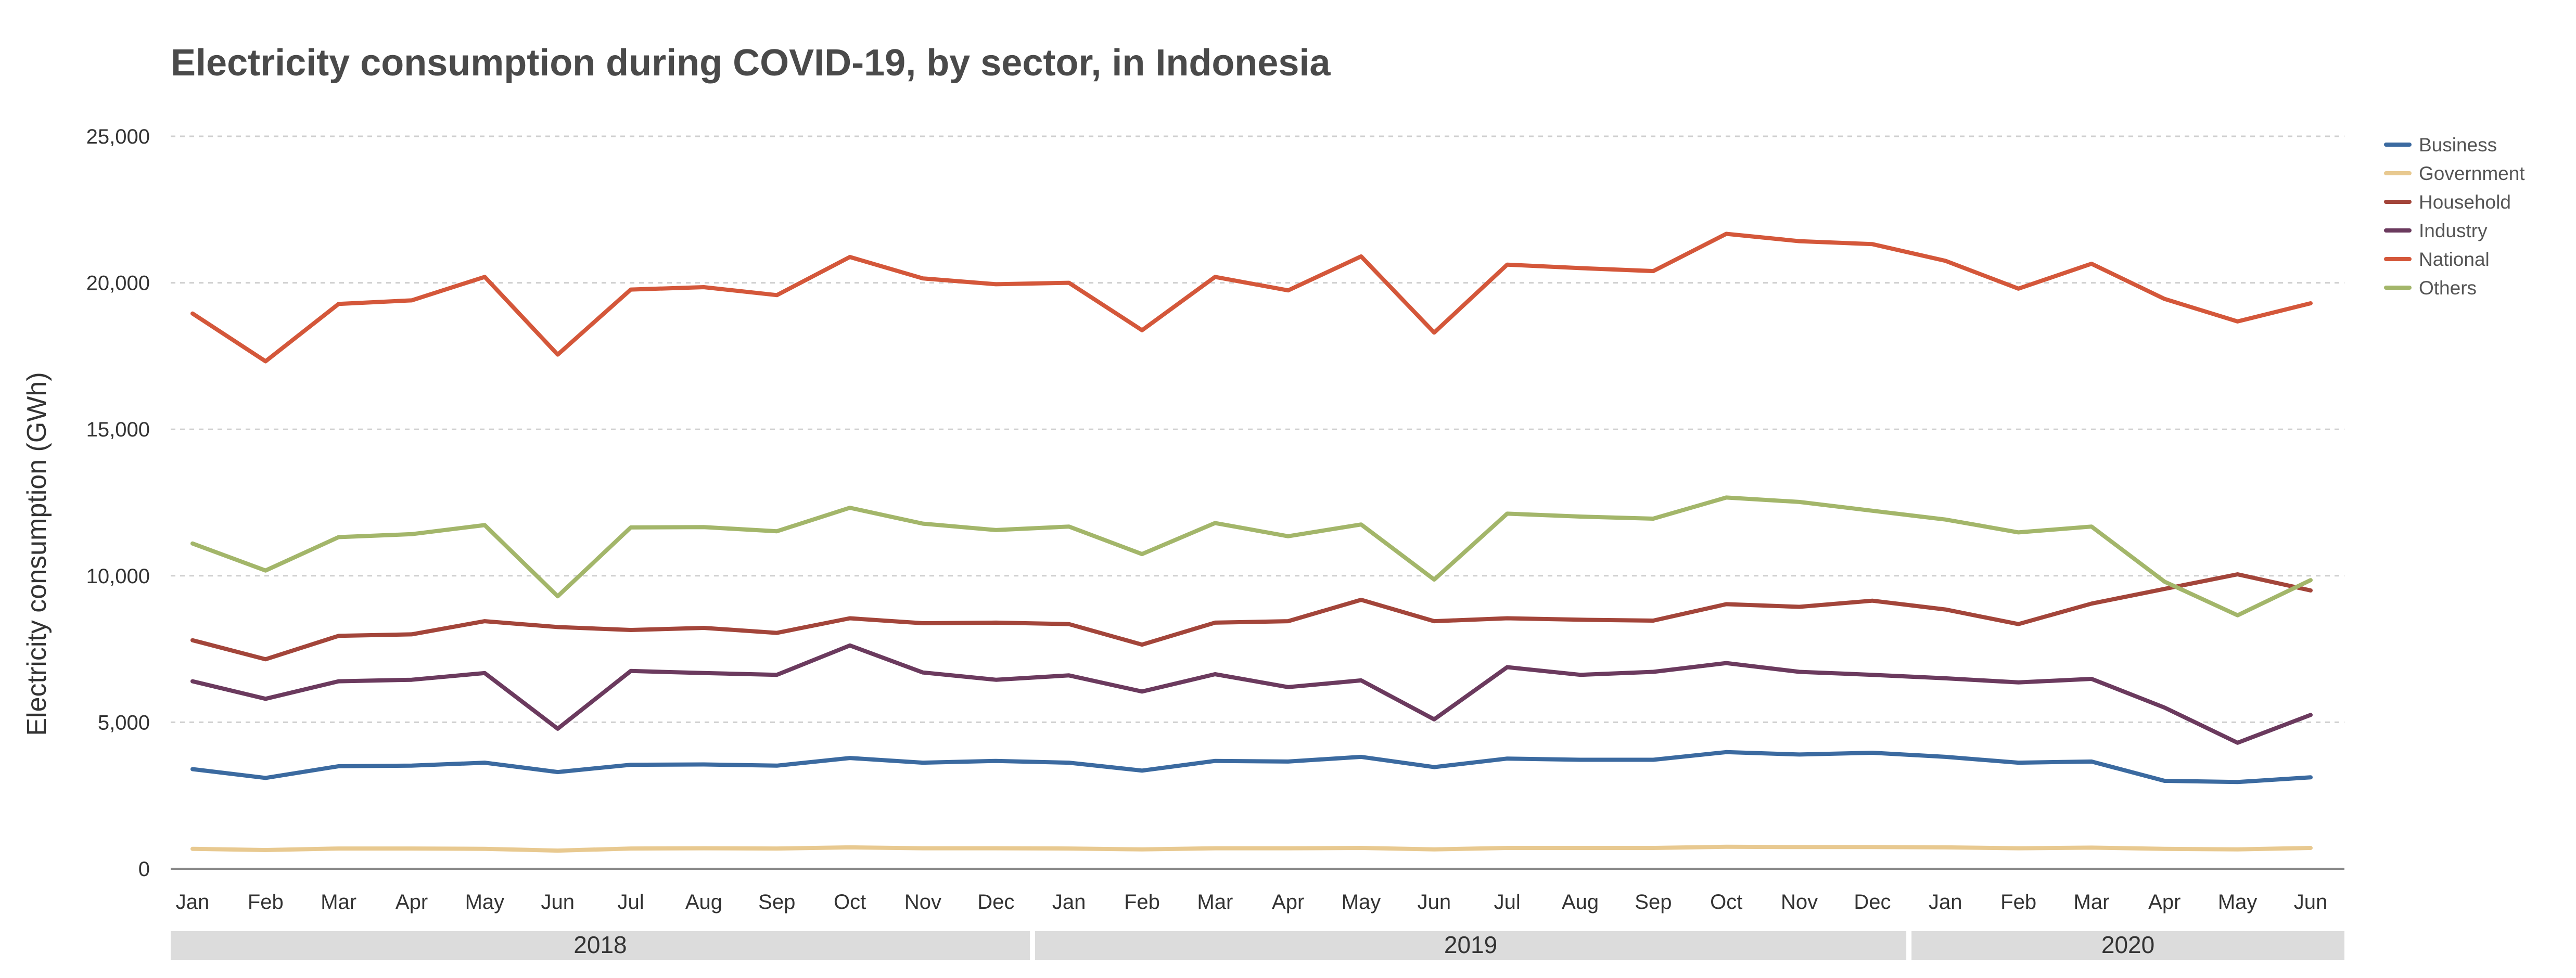 This screenshot has height=978, width=2576. I want to click on y-axis-title: Electricity consumption (GWh), so click(37, 554).